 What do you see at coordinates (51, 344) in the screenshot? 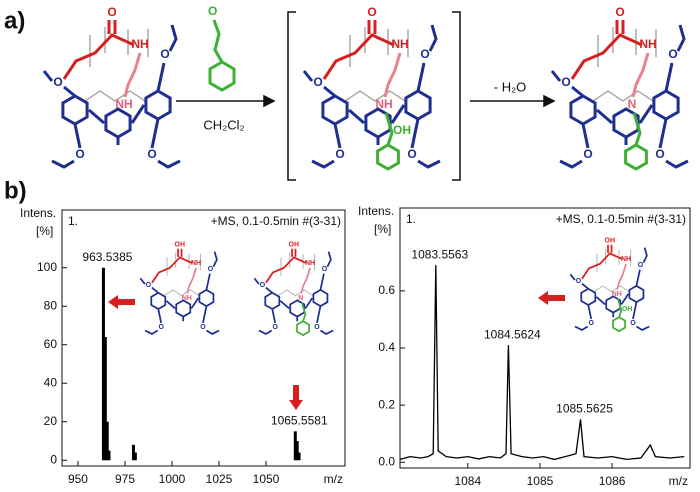
I see `y-tick-label: 60` at bounding box center [51, 344].